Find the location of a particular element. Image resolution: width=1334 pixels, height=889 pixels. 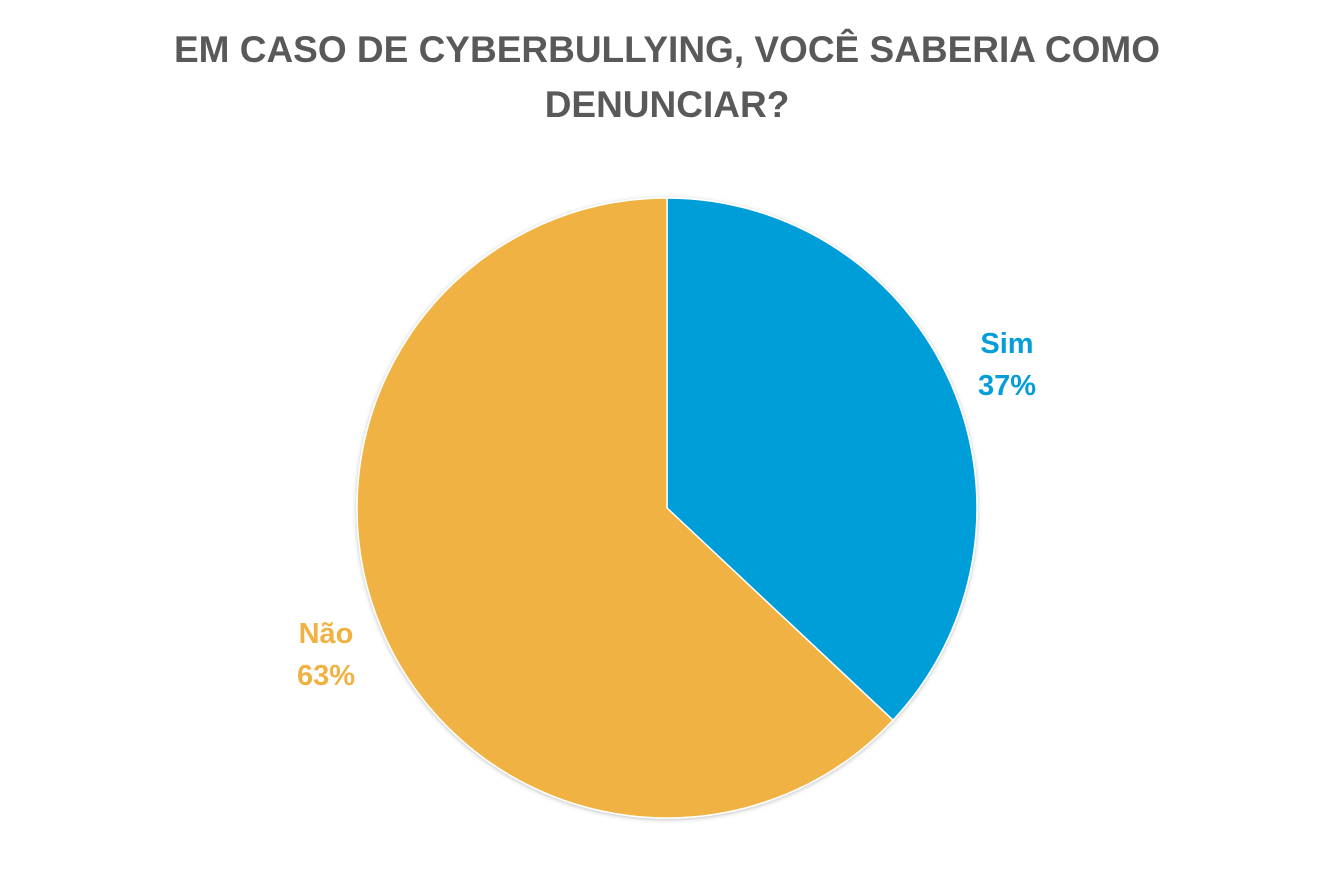

slice-label-name: Sim is located at coordinates (1006, 344).